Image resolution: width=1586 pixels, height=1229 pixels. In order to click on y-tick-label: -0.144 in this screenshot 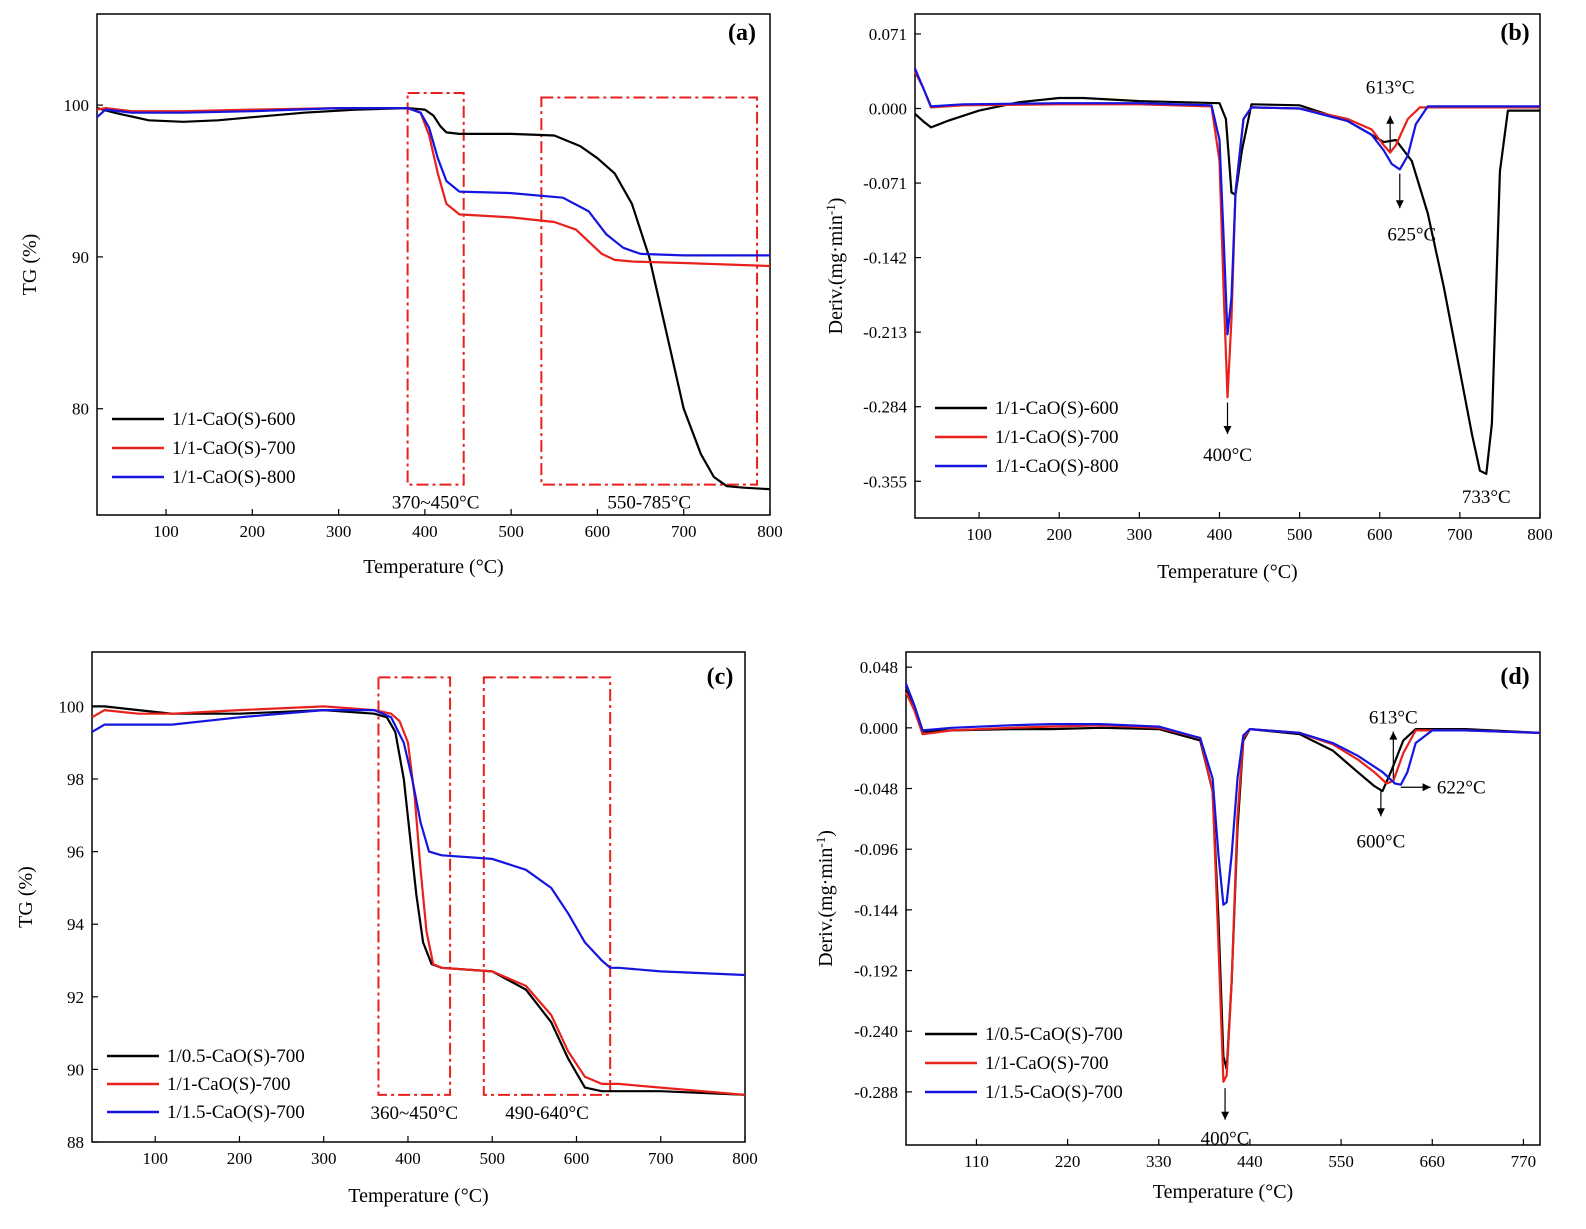, I will do `click(876, 910)`.